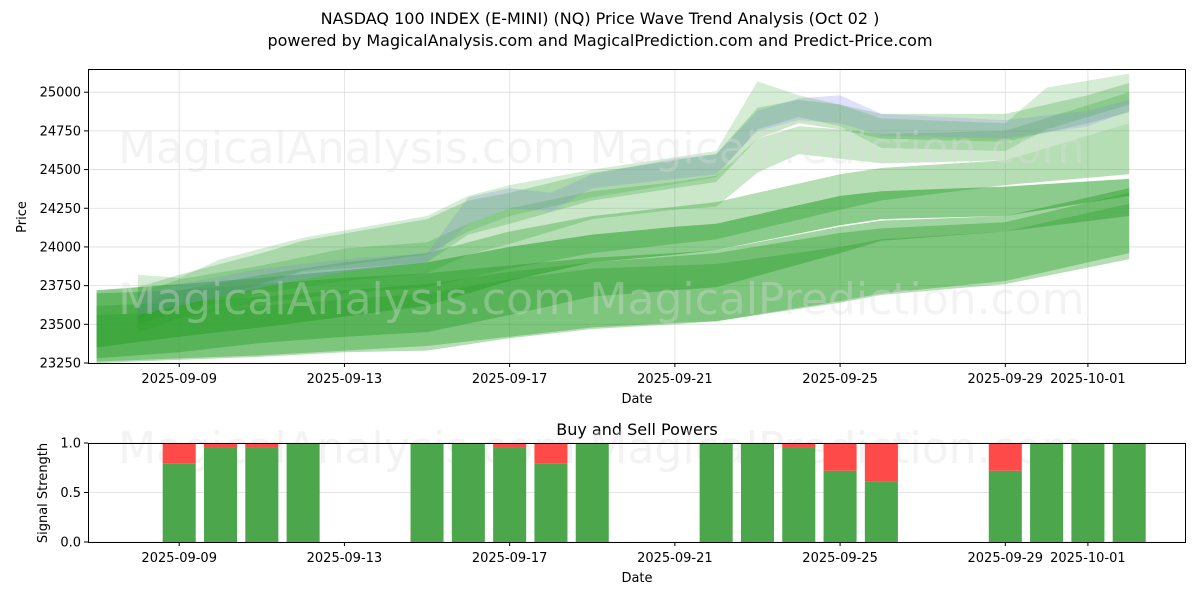 This screenshot has width=1200, height=600. I want to click on y-tick-label: 0.5, so click(70, 493).